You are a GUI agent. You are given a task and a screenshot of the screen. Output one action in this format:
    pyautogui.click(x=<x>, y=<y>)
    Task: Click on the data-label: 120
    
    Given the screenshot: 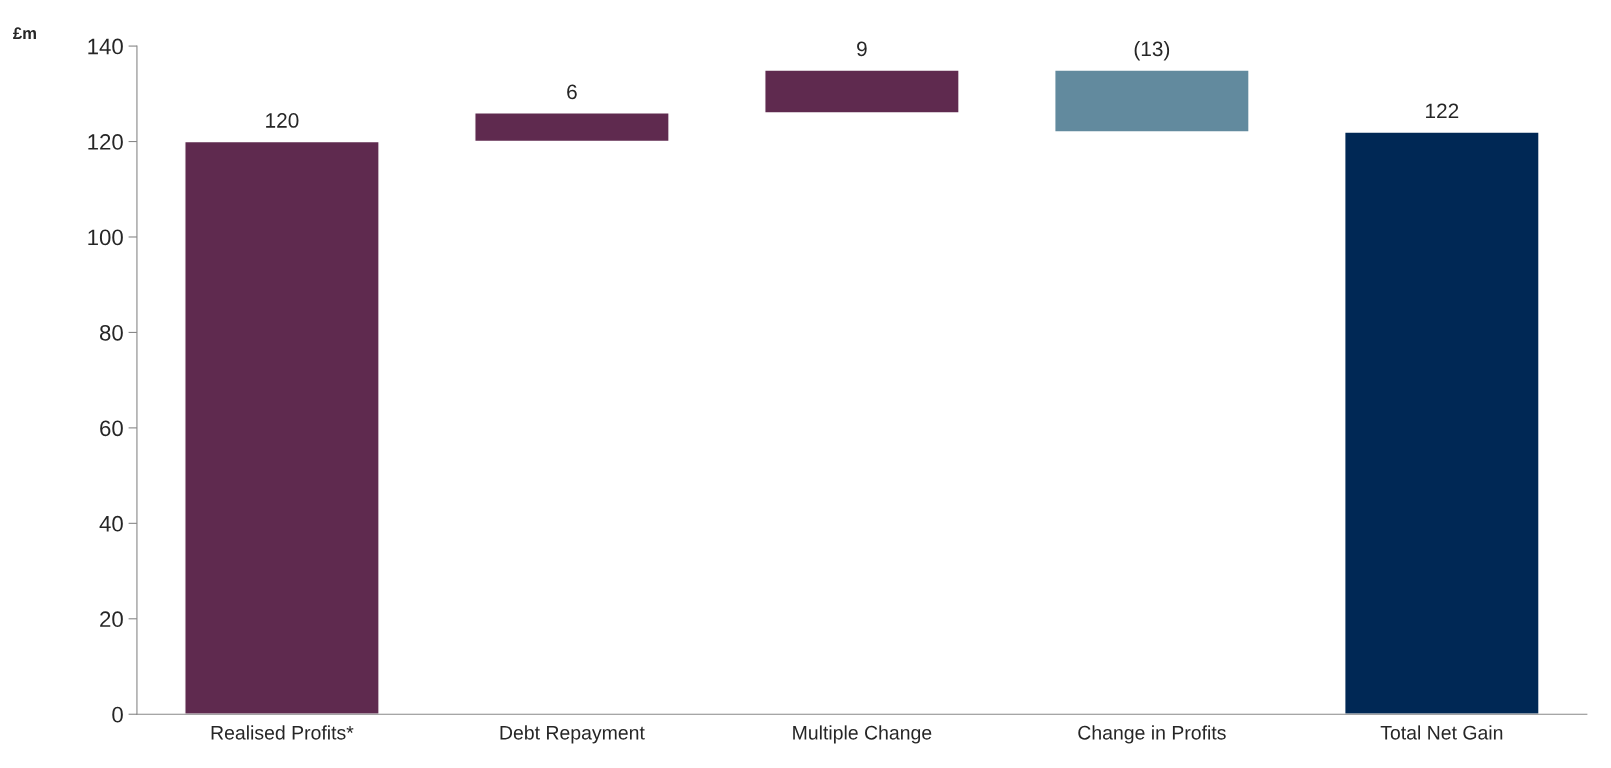 What is the action you would take?
    pyautogui.click(x=282, y=120)
    